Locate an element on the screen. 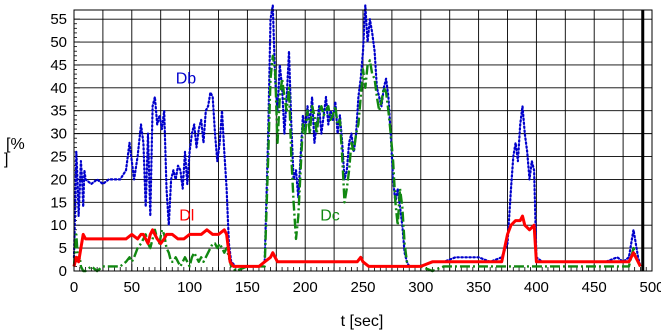 The width and height of the screenshot is (661, 331). x-tick-label: 250 is located at coordinates (362, 287).